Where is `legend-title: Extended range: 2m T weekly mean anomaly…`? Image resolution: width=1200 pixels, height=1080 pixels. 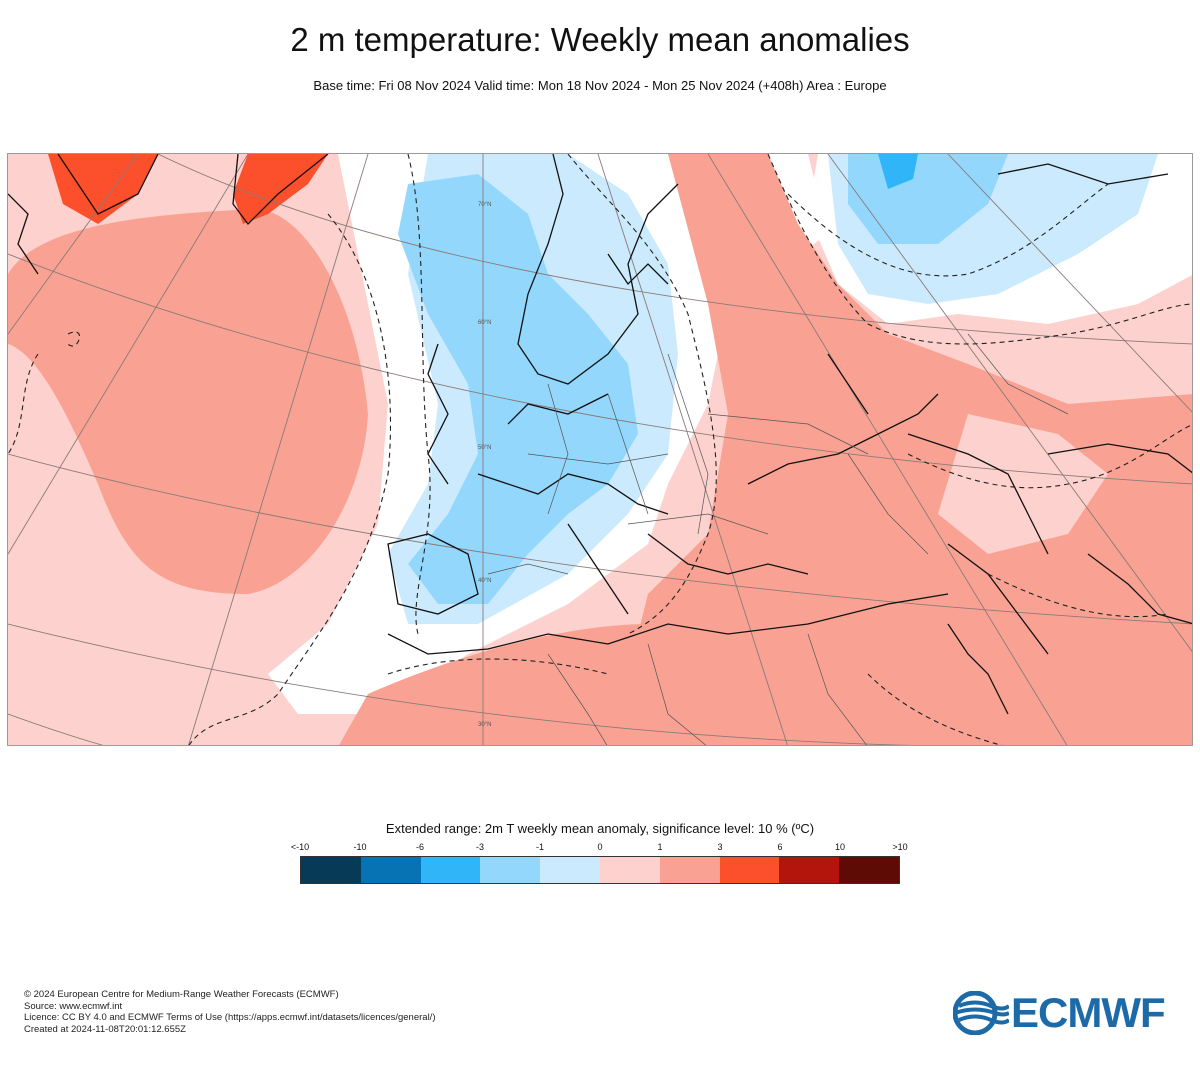
legend-title: Extended range: 2m T weekly mean anomaly… is located at coordinates (600, 828).